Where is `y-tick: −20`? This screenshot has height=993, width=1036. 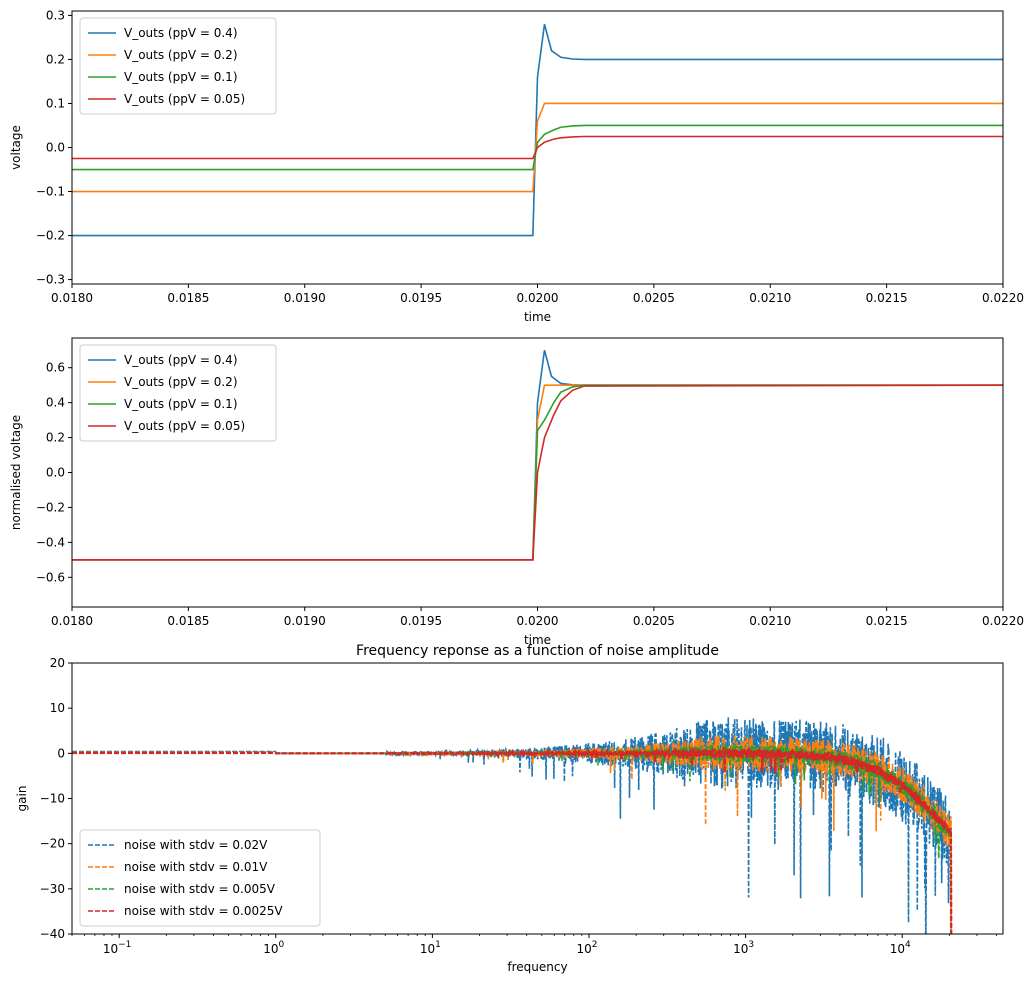 y-tick: −20 is located at coordinates (56, 844).